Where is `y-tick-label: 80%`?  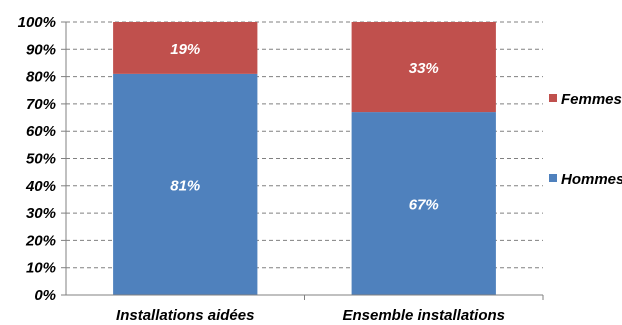 y-tick-label: 80% is located at coordinates (41, 77).